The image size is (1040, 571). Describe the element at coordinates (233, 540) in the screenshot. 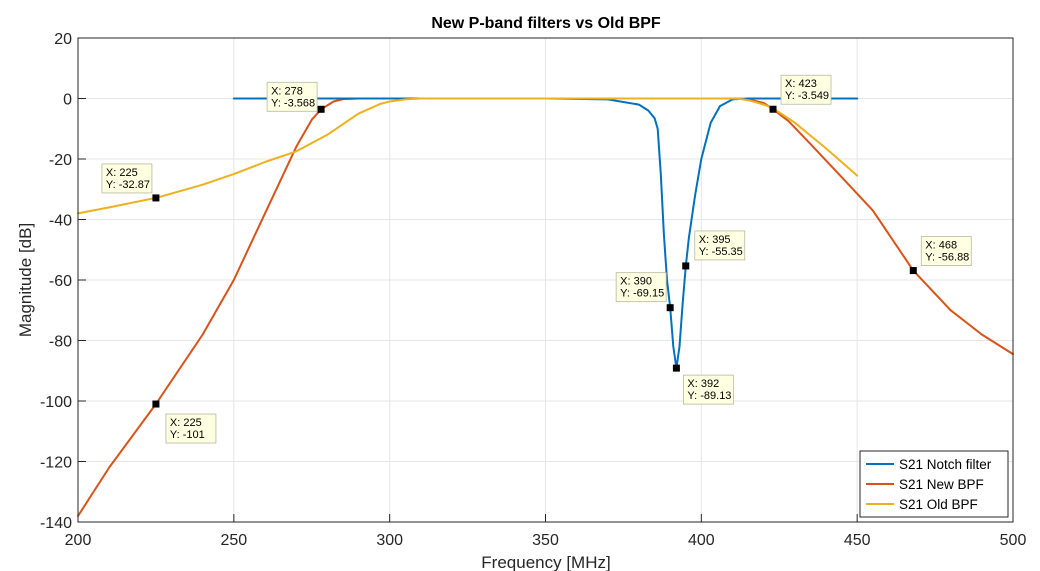

I see `x-tick-label: 250` at that location.